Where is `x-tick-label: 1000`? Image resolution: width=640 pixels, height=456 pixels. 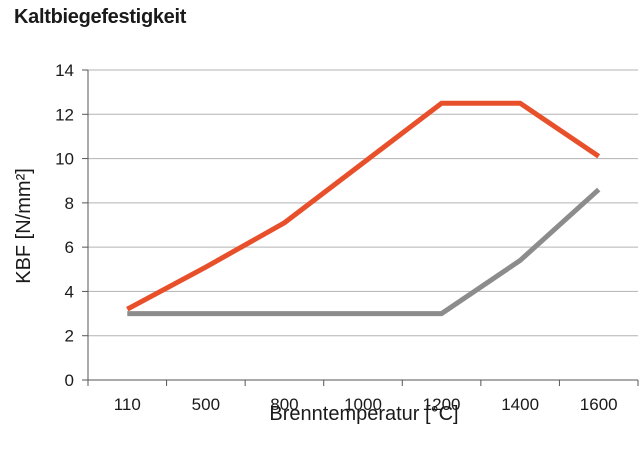 x-tick-label: 1000 is located at coordinates (363, 404).